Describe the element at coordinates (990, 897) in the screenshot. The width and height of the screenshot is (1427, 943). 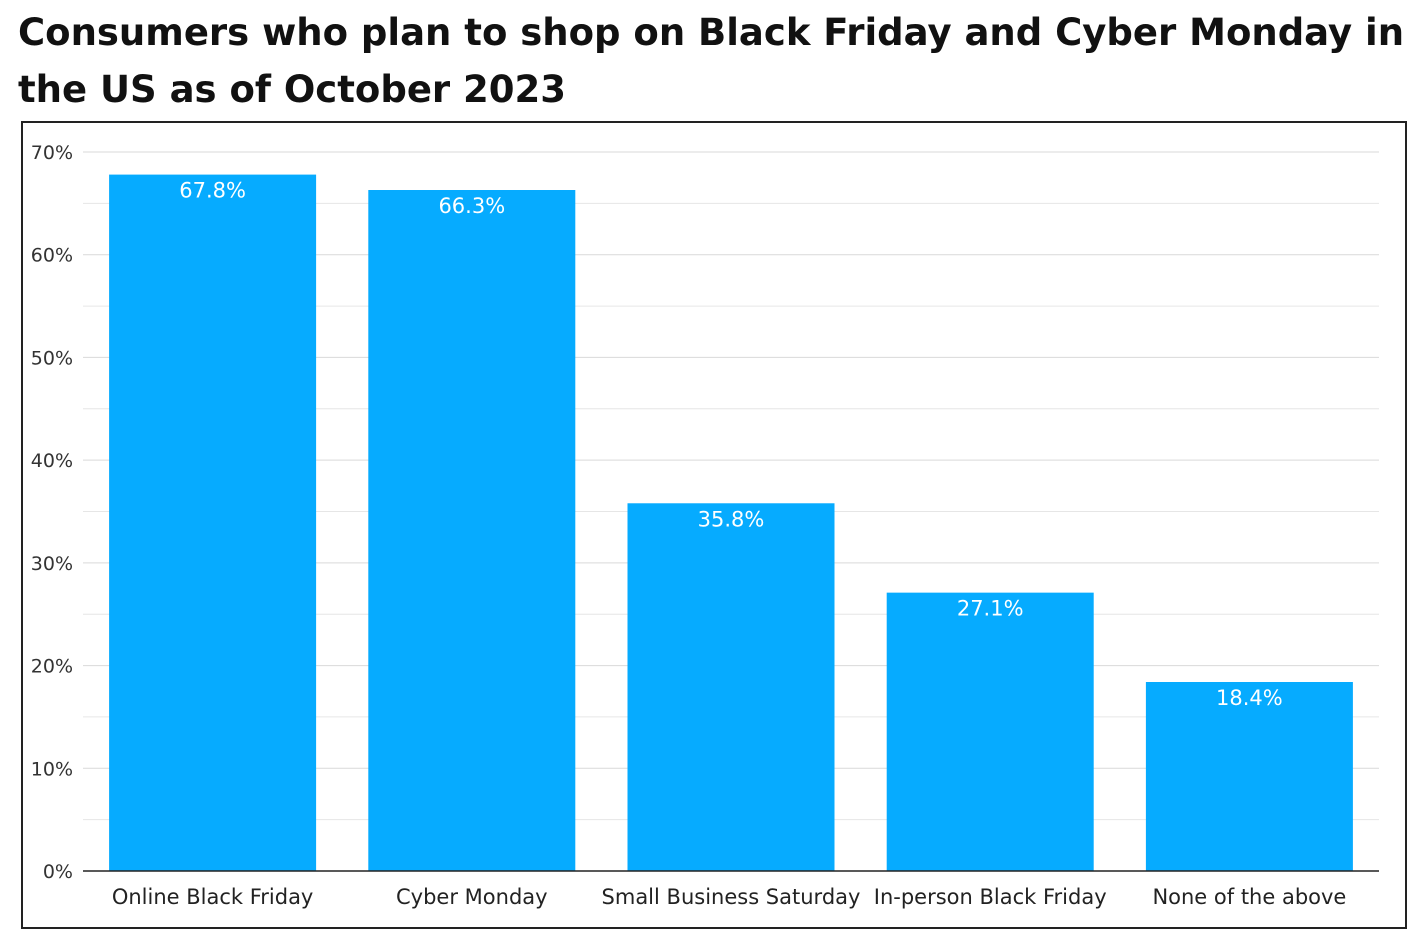
I see `x-tick-label: In-person Black Friday` at that location.